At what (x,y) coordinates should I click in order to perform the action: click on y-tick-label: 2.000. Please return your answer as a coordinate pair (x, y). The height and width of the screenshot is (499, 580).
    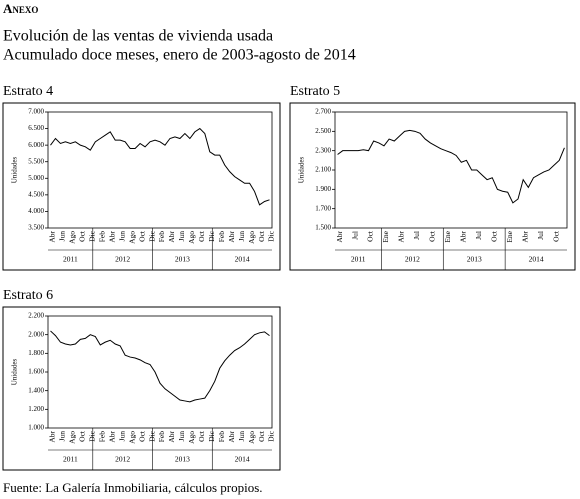
    Looking at the image, I should click on (36, 334).